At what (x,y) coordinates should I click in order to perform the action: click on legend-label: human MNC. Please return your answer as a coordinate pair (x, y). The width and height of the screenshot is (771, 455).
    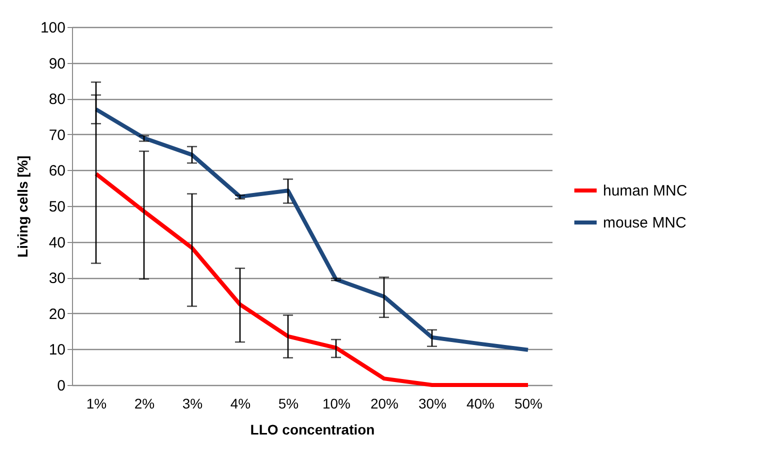
    Looking at the image, I should click on (645, 191).